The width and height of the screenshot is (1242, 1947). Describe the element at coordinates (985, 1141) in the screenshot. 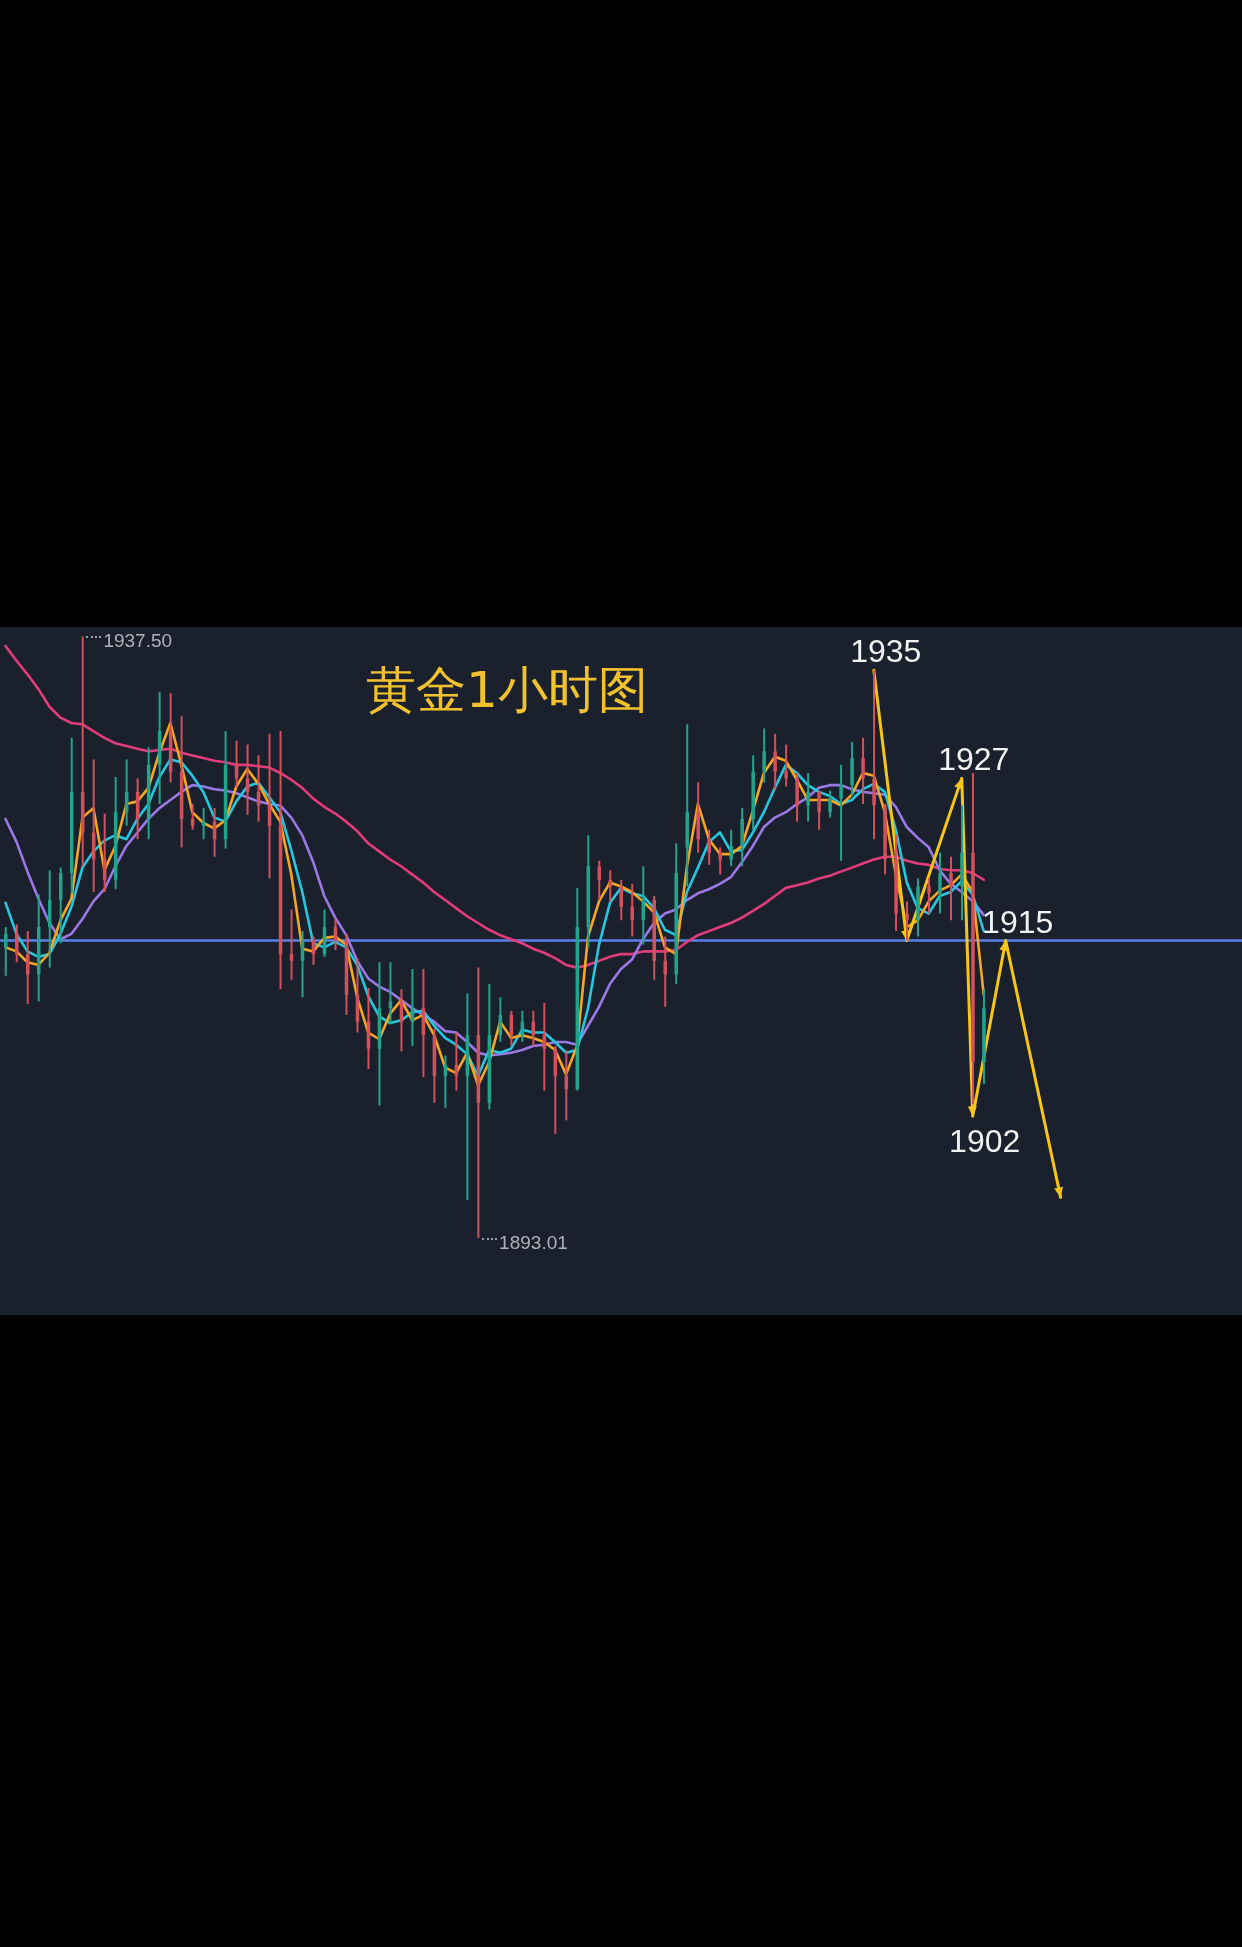

I see `data-label: 1902` at that location.